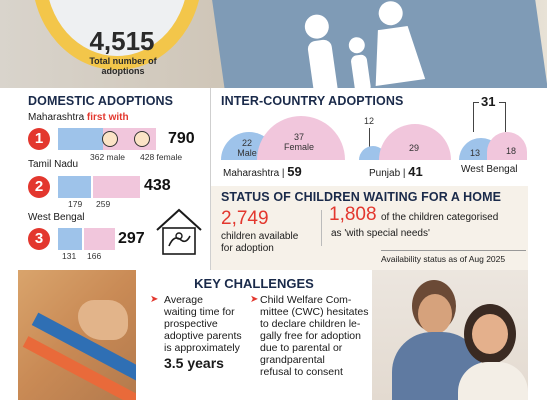 This screenshot has width=547, height=400. I want to click on inter-state-total: 31, so click(488, 101).